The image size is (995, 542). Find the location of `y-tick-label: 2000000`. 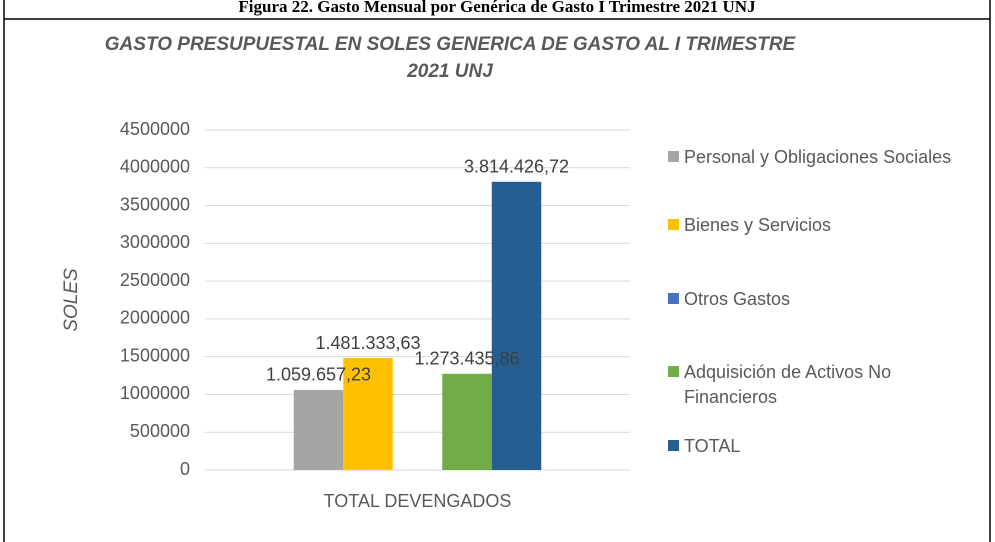

y-tick-label: 2000000 is located at coordinates (155, 318).